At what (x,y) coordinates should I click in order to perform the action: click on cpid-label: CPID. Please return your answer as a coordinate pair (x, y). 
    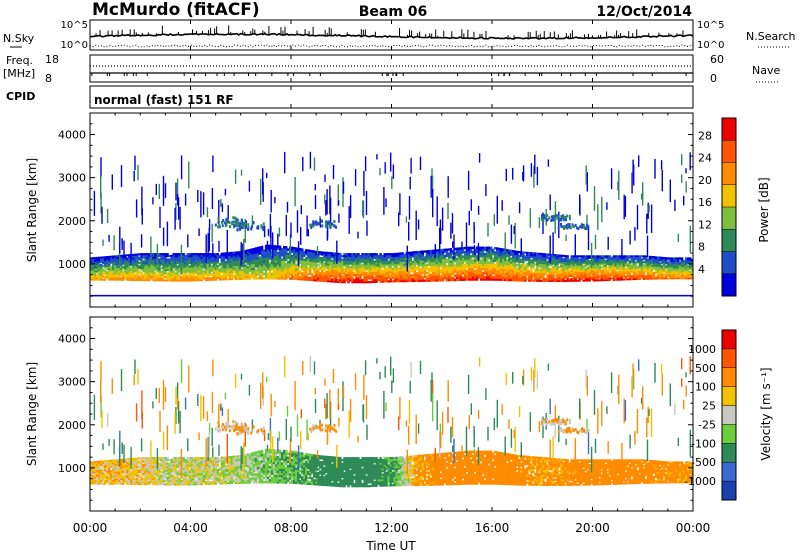
    Looking at the image, I should click on (20, 96).